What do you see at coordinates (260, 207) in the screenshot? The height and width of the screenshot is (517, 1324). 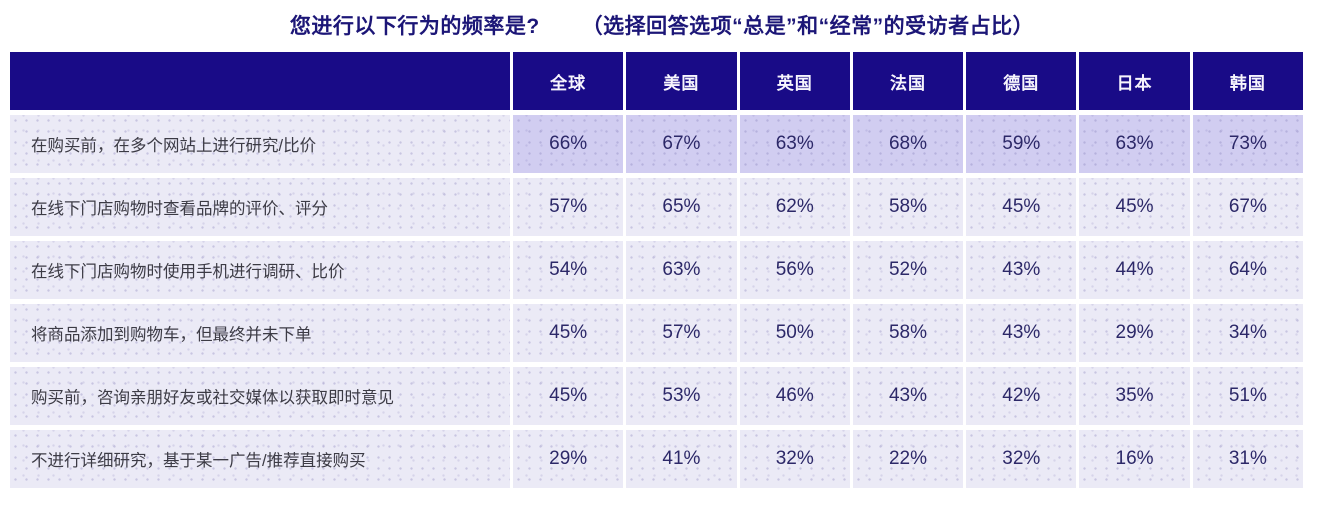 I see `row-label: 在线下门店购物时查看品牌的评价、评分` at bounding box center [260, 207].